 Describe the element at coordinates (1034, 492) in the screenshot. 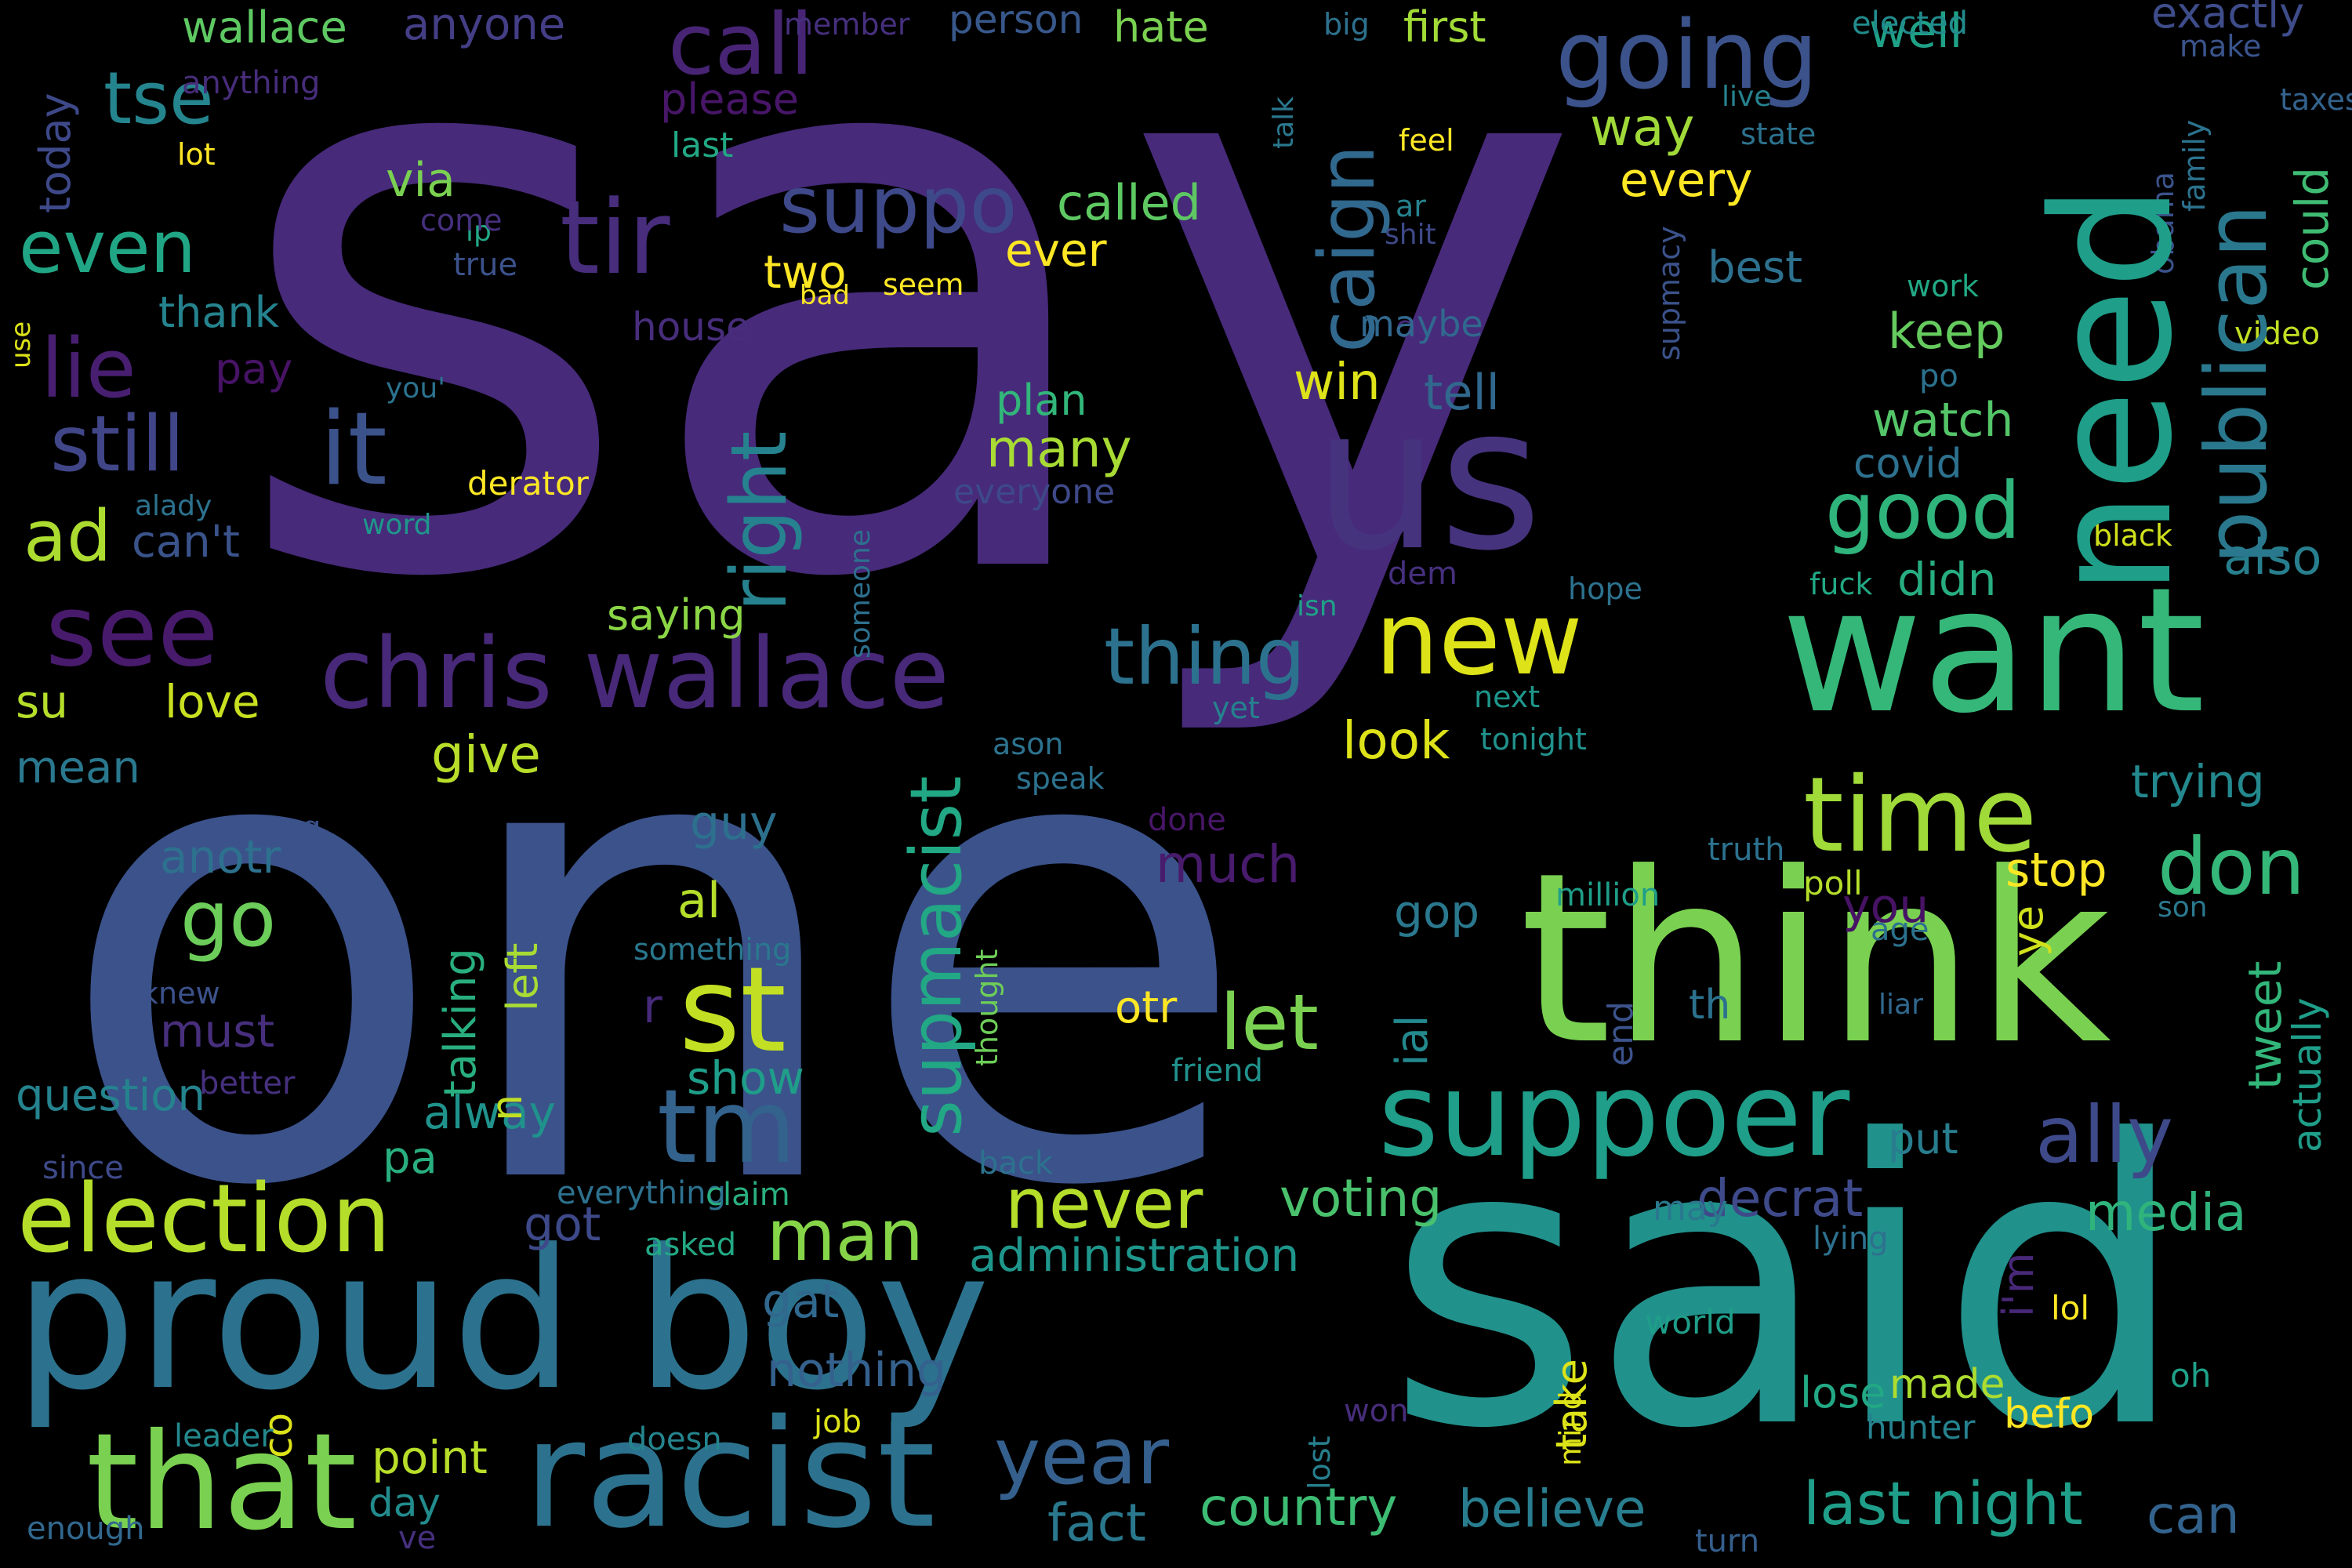

I see `word: everyone` at that location.